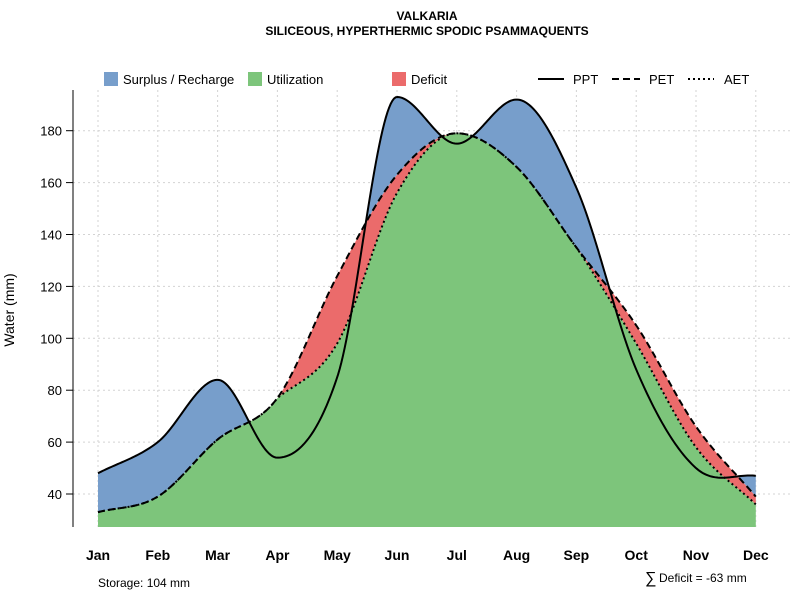  I want to click on month-label-jul: Jul, so click(457, 555).